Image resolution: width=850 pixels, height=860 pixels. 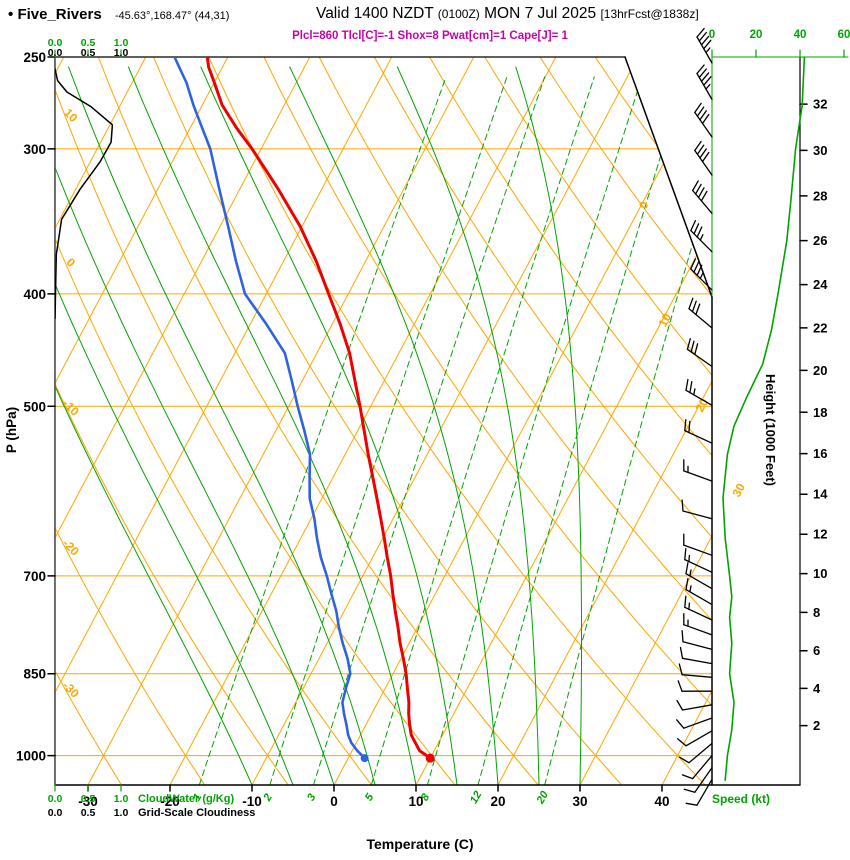 I want to click on cloud-profiles, so click(x=84, y=421).